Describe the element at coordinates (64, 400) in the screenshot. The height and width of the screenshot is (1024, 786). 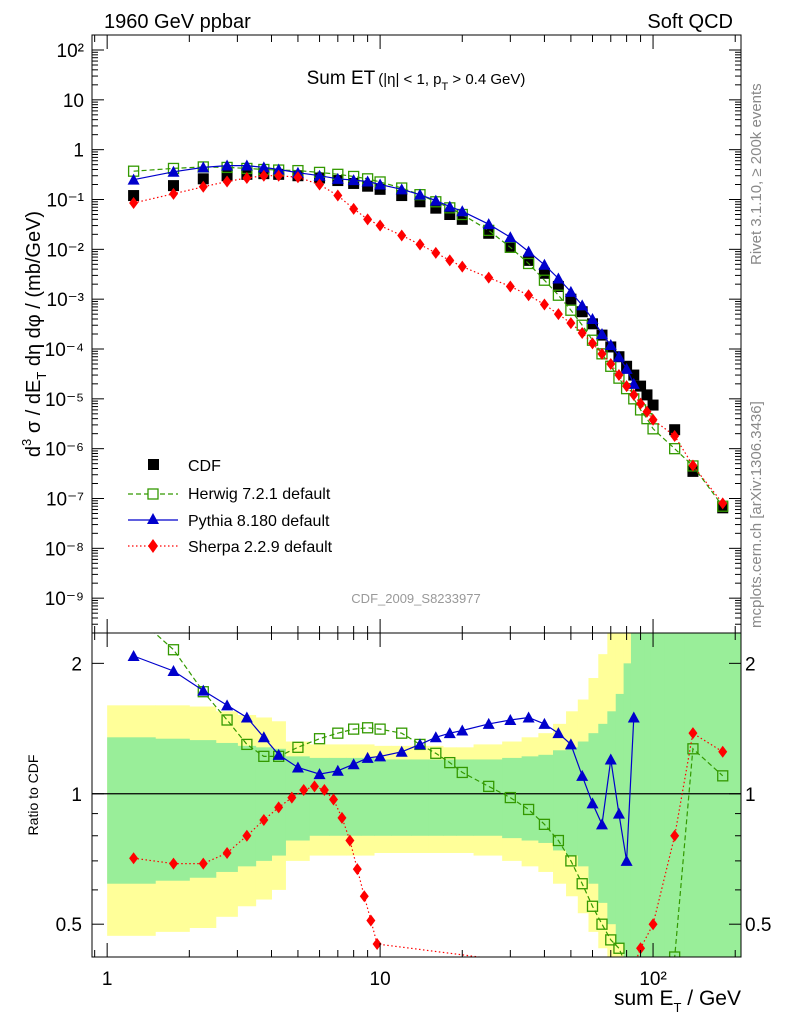
I see `main-ytick-label-4: 10⁻⁵` at that location.